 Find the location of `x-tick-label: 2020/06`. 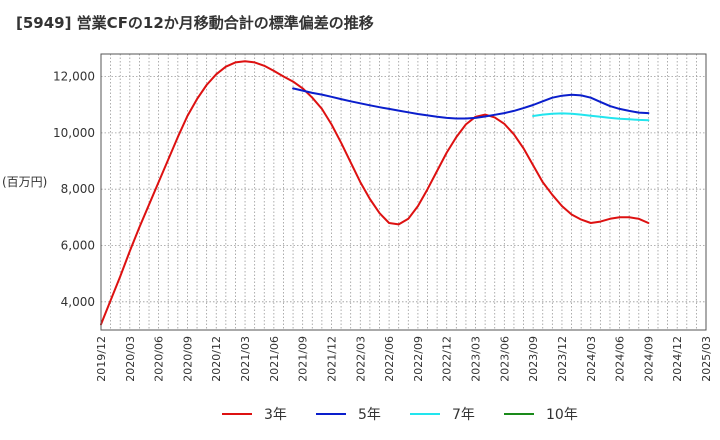

x-tick-label: 2020/06 is located at coordinates (159, 359).